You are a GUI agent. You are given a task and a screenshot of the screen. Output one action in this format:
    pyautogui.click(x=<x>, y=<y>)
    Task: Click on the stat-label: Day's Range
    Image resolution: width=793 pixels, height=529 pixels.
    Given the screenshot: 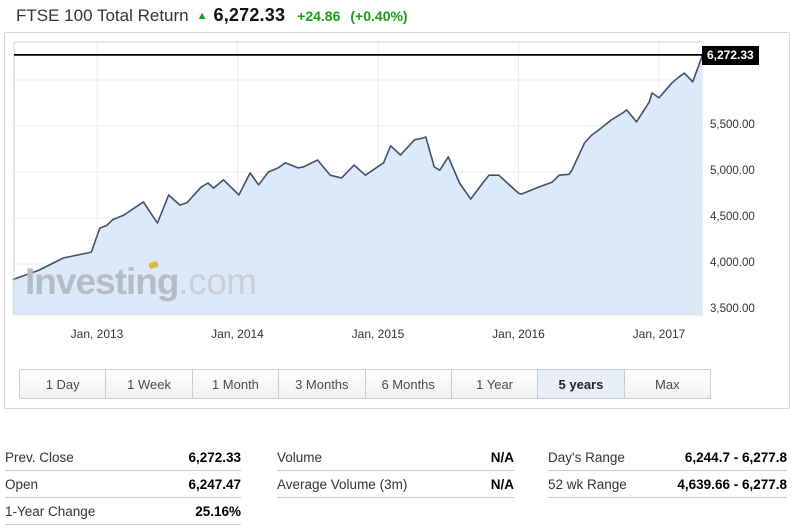 What is the action you would take?
    pyautogui.click(x=586, y=457)
    